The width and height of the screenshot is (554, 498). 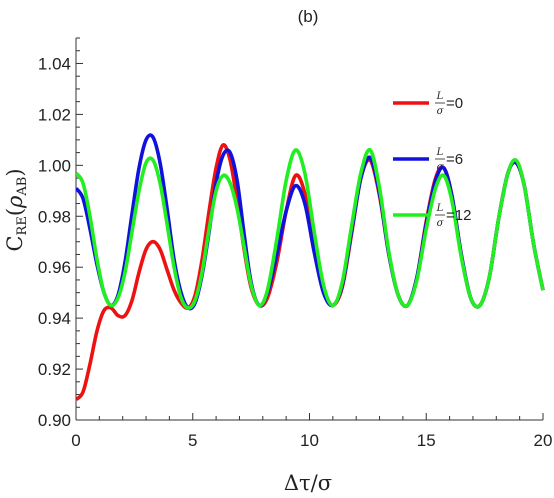 I want to click on x-tick-label: 10, so click(x=309, y=440).